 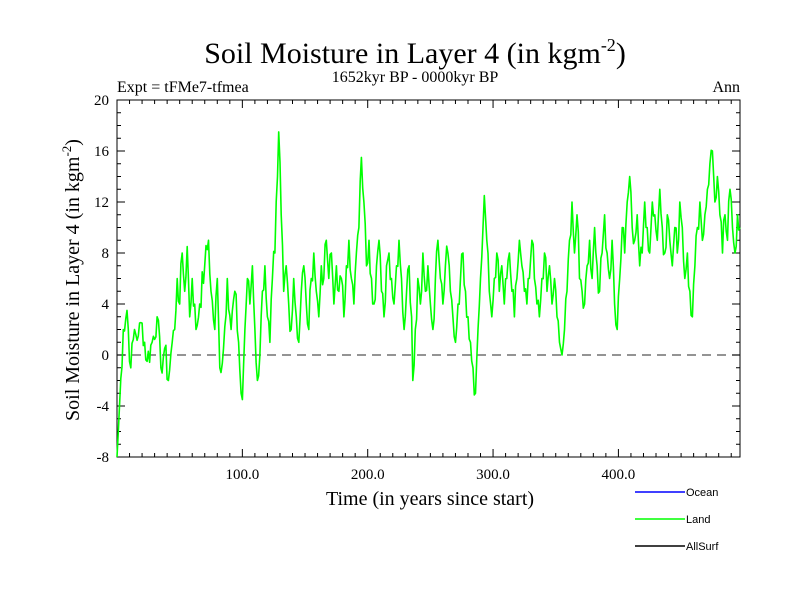 What do you see at coordinates (702, 493) in the screenshot?
I see `legend-label-ocean: Ocean` at bounding box center [702, 493].